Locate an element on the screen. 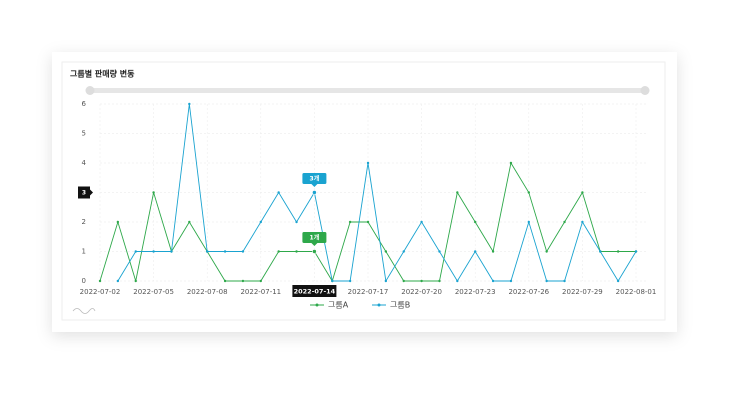 The height and width of the screenshot is (404, 745). x-tick-label: 2022-07-02 is located at coordinates (100, 292).